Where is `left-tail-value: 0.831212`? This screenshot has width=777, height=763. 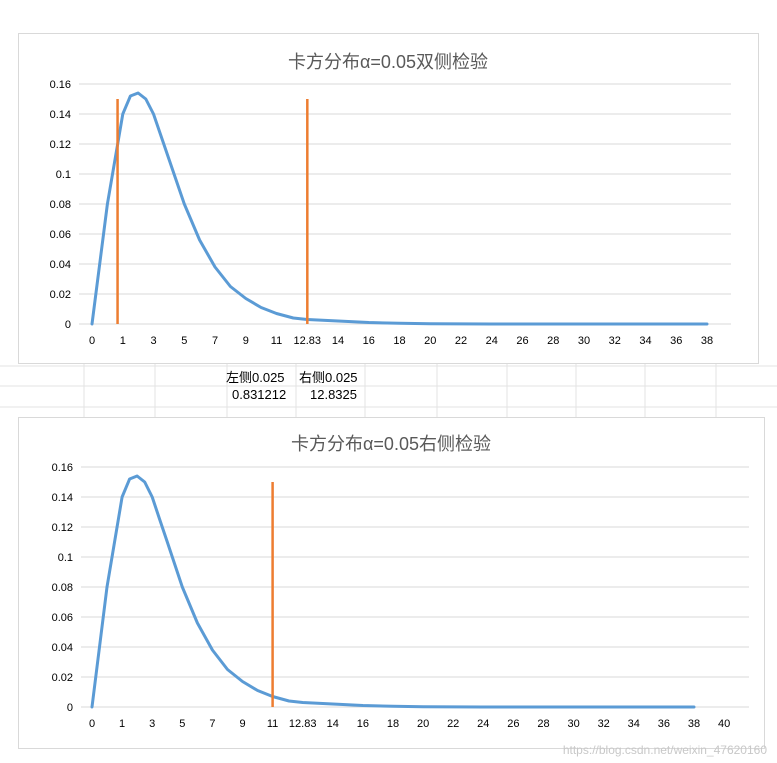
left-tail-value: 0.831212 is located at coordinates (259, 394).